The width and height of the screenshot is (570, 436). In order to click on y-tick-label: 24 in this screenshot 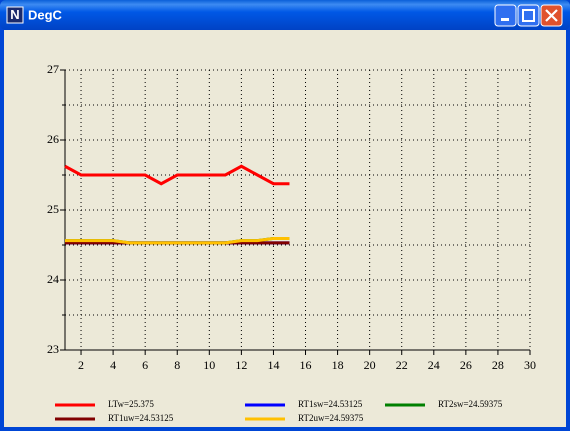, I will do `click(53, 279)`.